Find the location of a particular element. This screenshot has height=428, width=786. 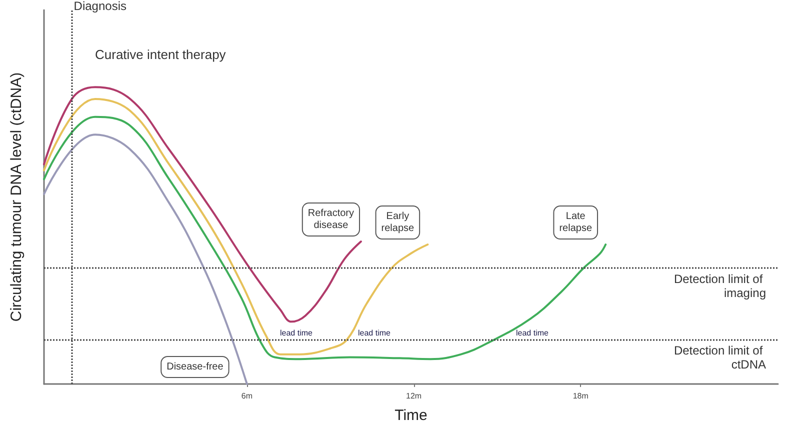

ref-line-label: Detection limit of ctDNA is located at coordinates (720, 357).